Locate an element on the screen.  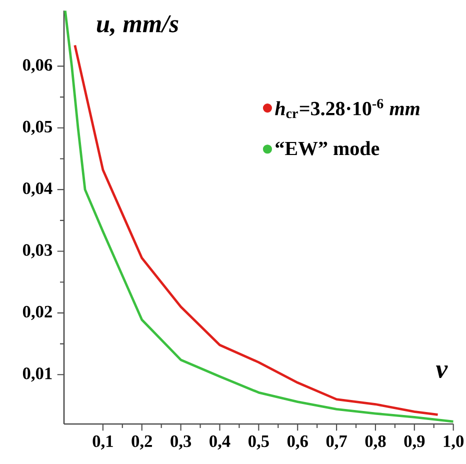
x-tick-label: 0,7 is located at coordinates (336, 442).